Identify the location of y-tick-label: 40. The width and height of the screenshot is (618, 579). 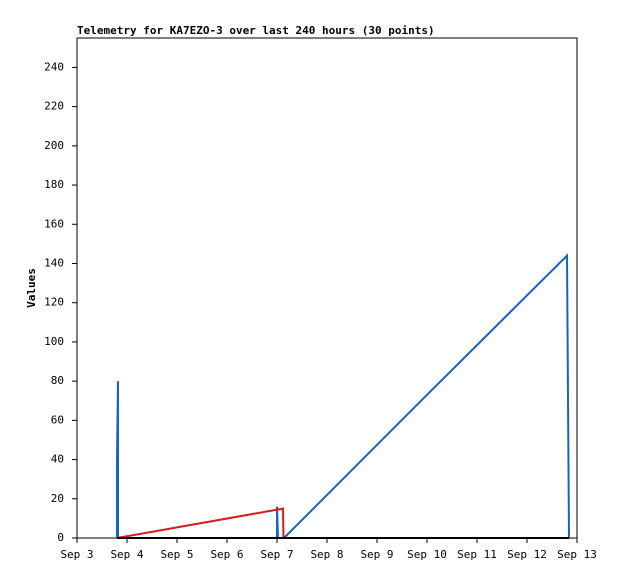
(57, 459).